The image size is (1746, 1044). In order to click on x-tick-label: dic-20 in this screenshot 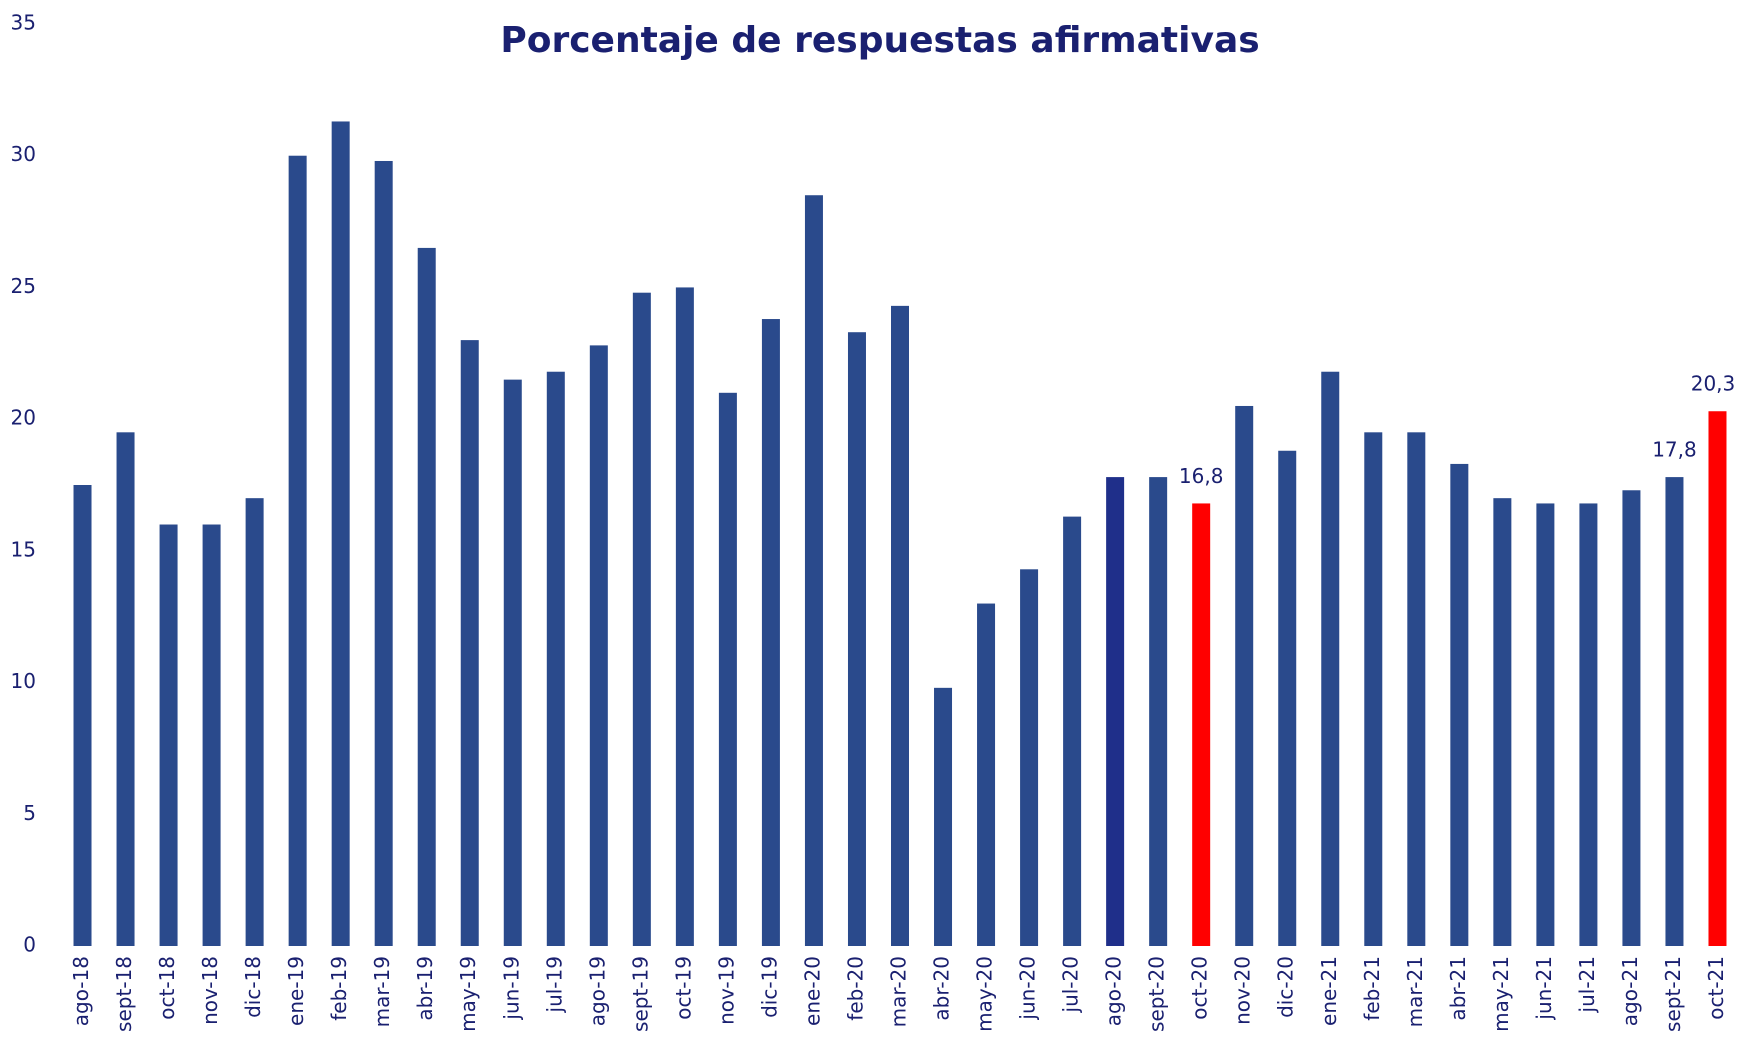, I will do `click(1286, 987)`.